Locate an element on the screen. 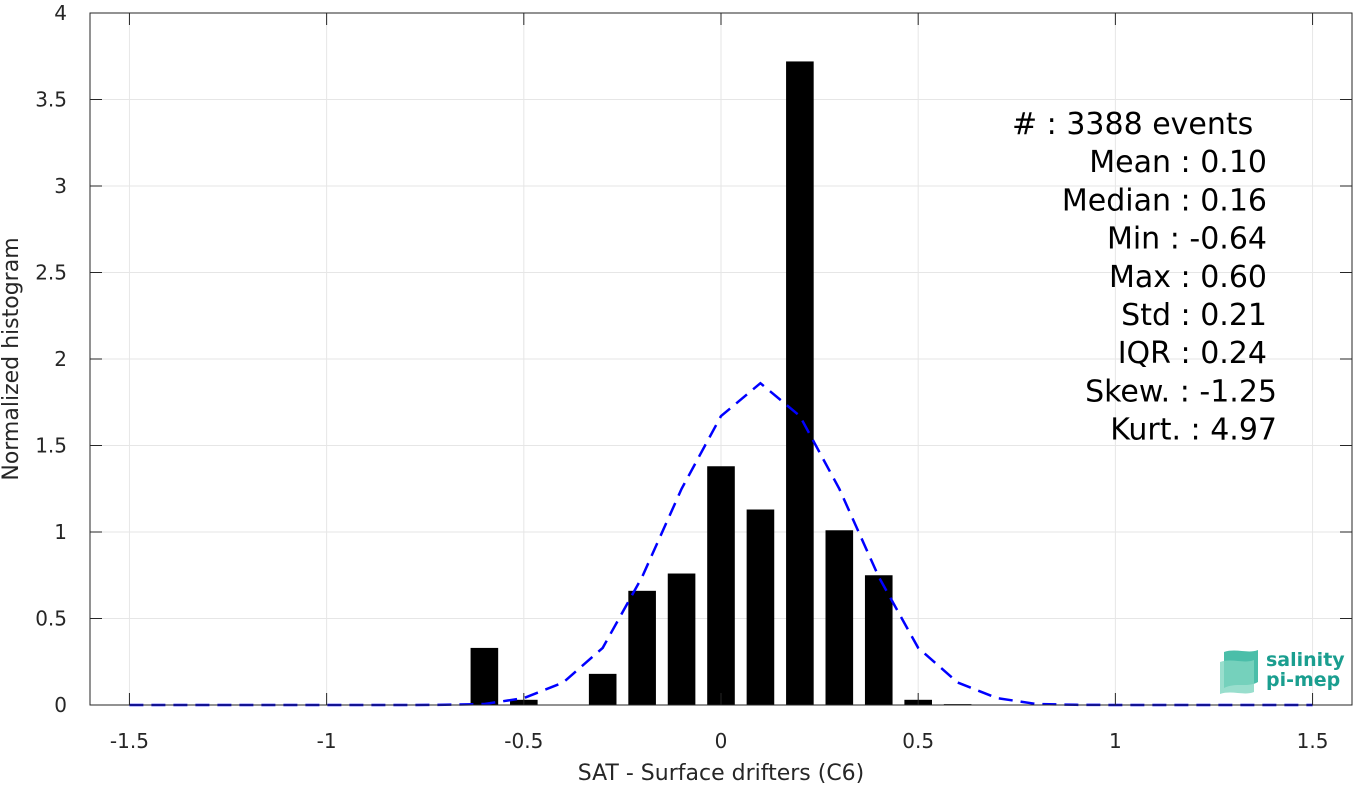 Image resolution: width=1367 pixels, height=785 pixels. logo-text-pi-mep: pi-mep is located at coordinates (1303, 680).